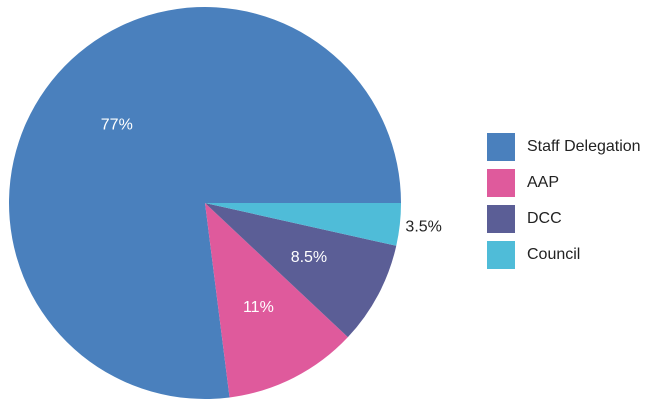 This screenshot has width=667, height=412. What do you see at coordinates (309, 257) in the screenshot?
I see `slice-label: 8.5%` at bounding box center [309, 257].